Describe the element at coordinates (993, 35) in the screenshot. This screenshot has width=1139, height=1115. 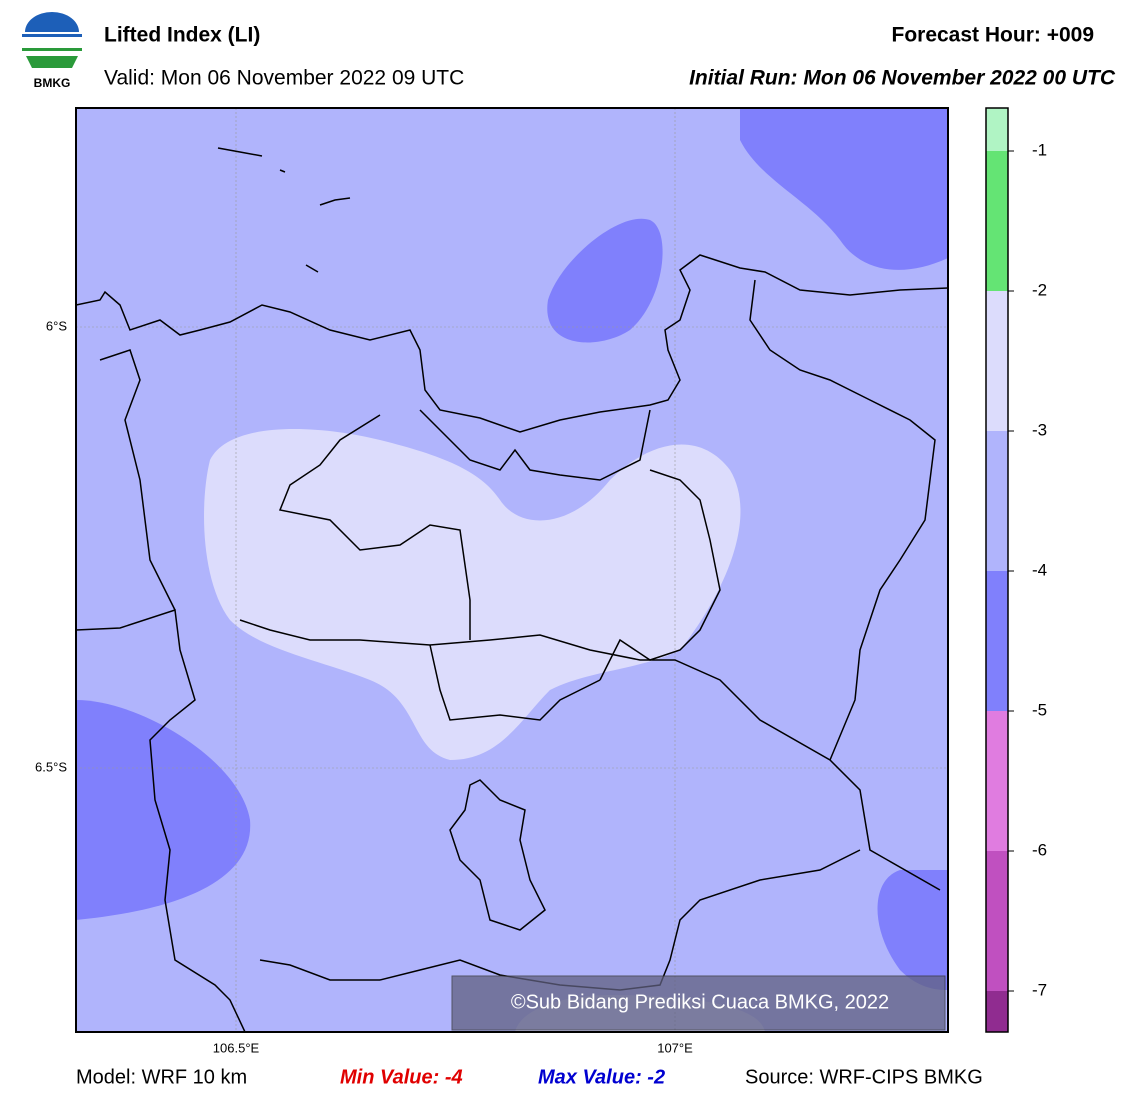
I see `forecast-hour: Forecast Hour: +009` at that location.